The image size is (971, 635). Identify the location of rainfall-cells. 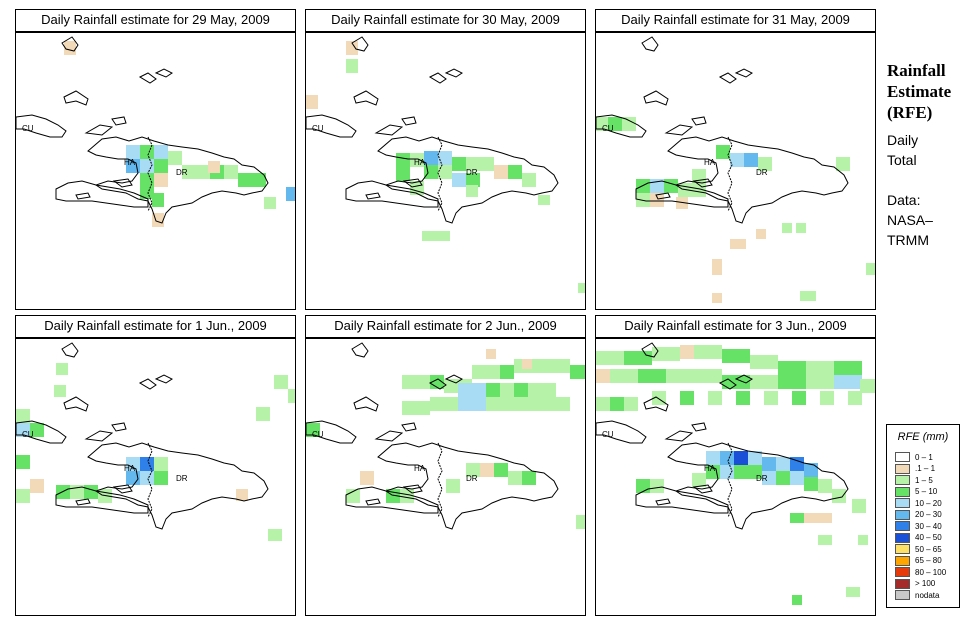
(445, 167).